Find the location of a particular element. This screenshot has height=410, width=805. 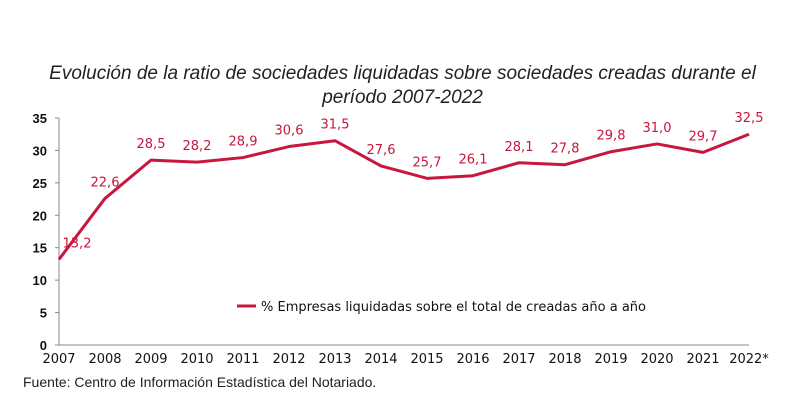

x-tick-label: 2019 is located at coordinates (610, 359).